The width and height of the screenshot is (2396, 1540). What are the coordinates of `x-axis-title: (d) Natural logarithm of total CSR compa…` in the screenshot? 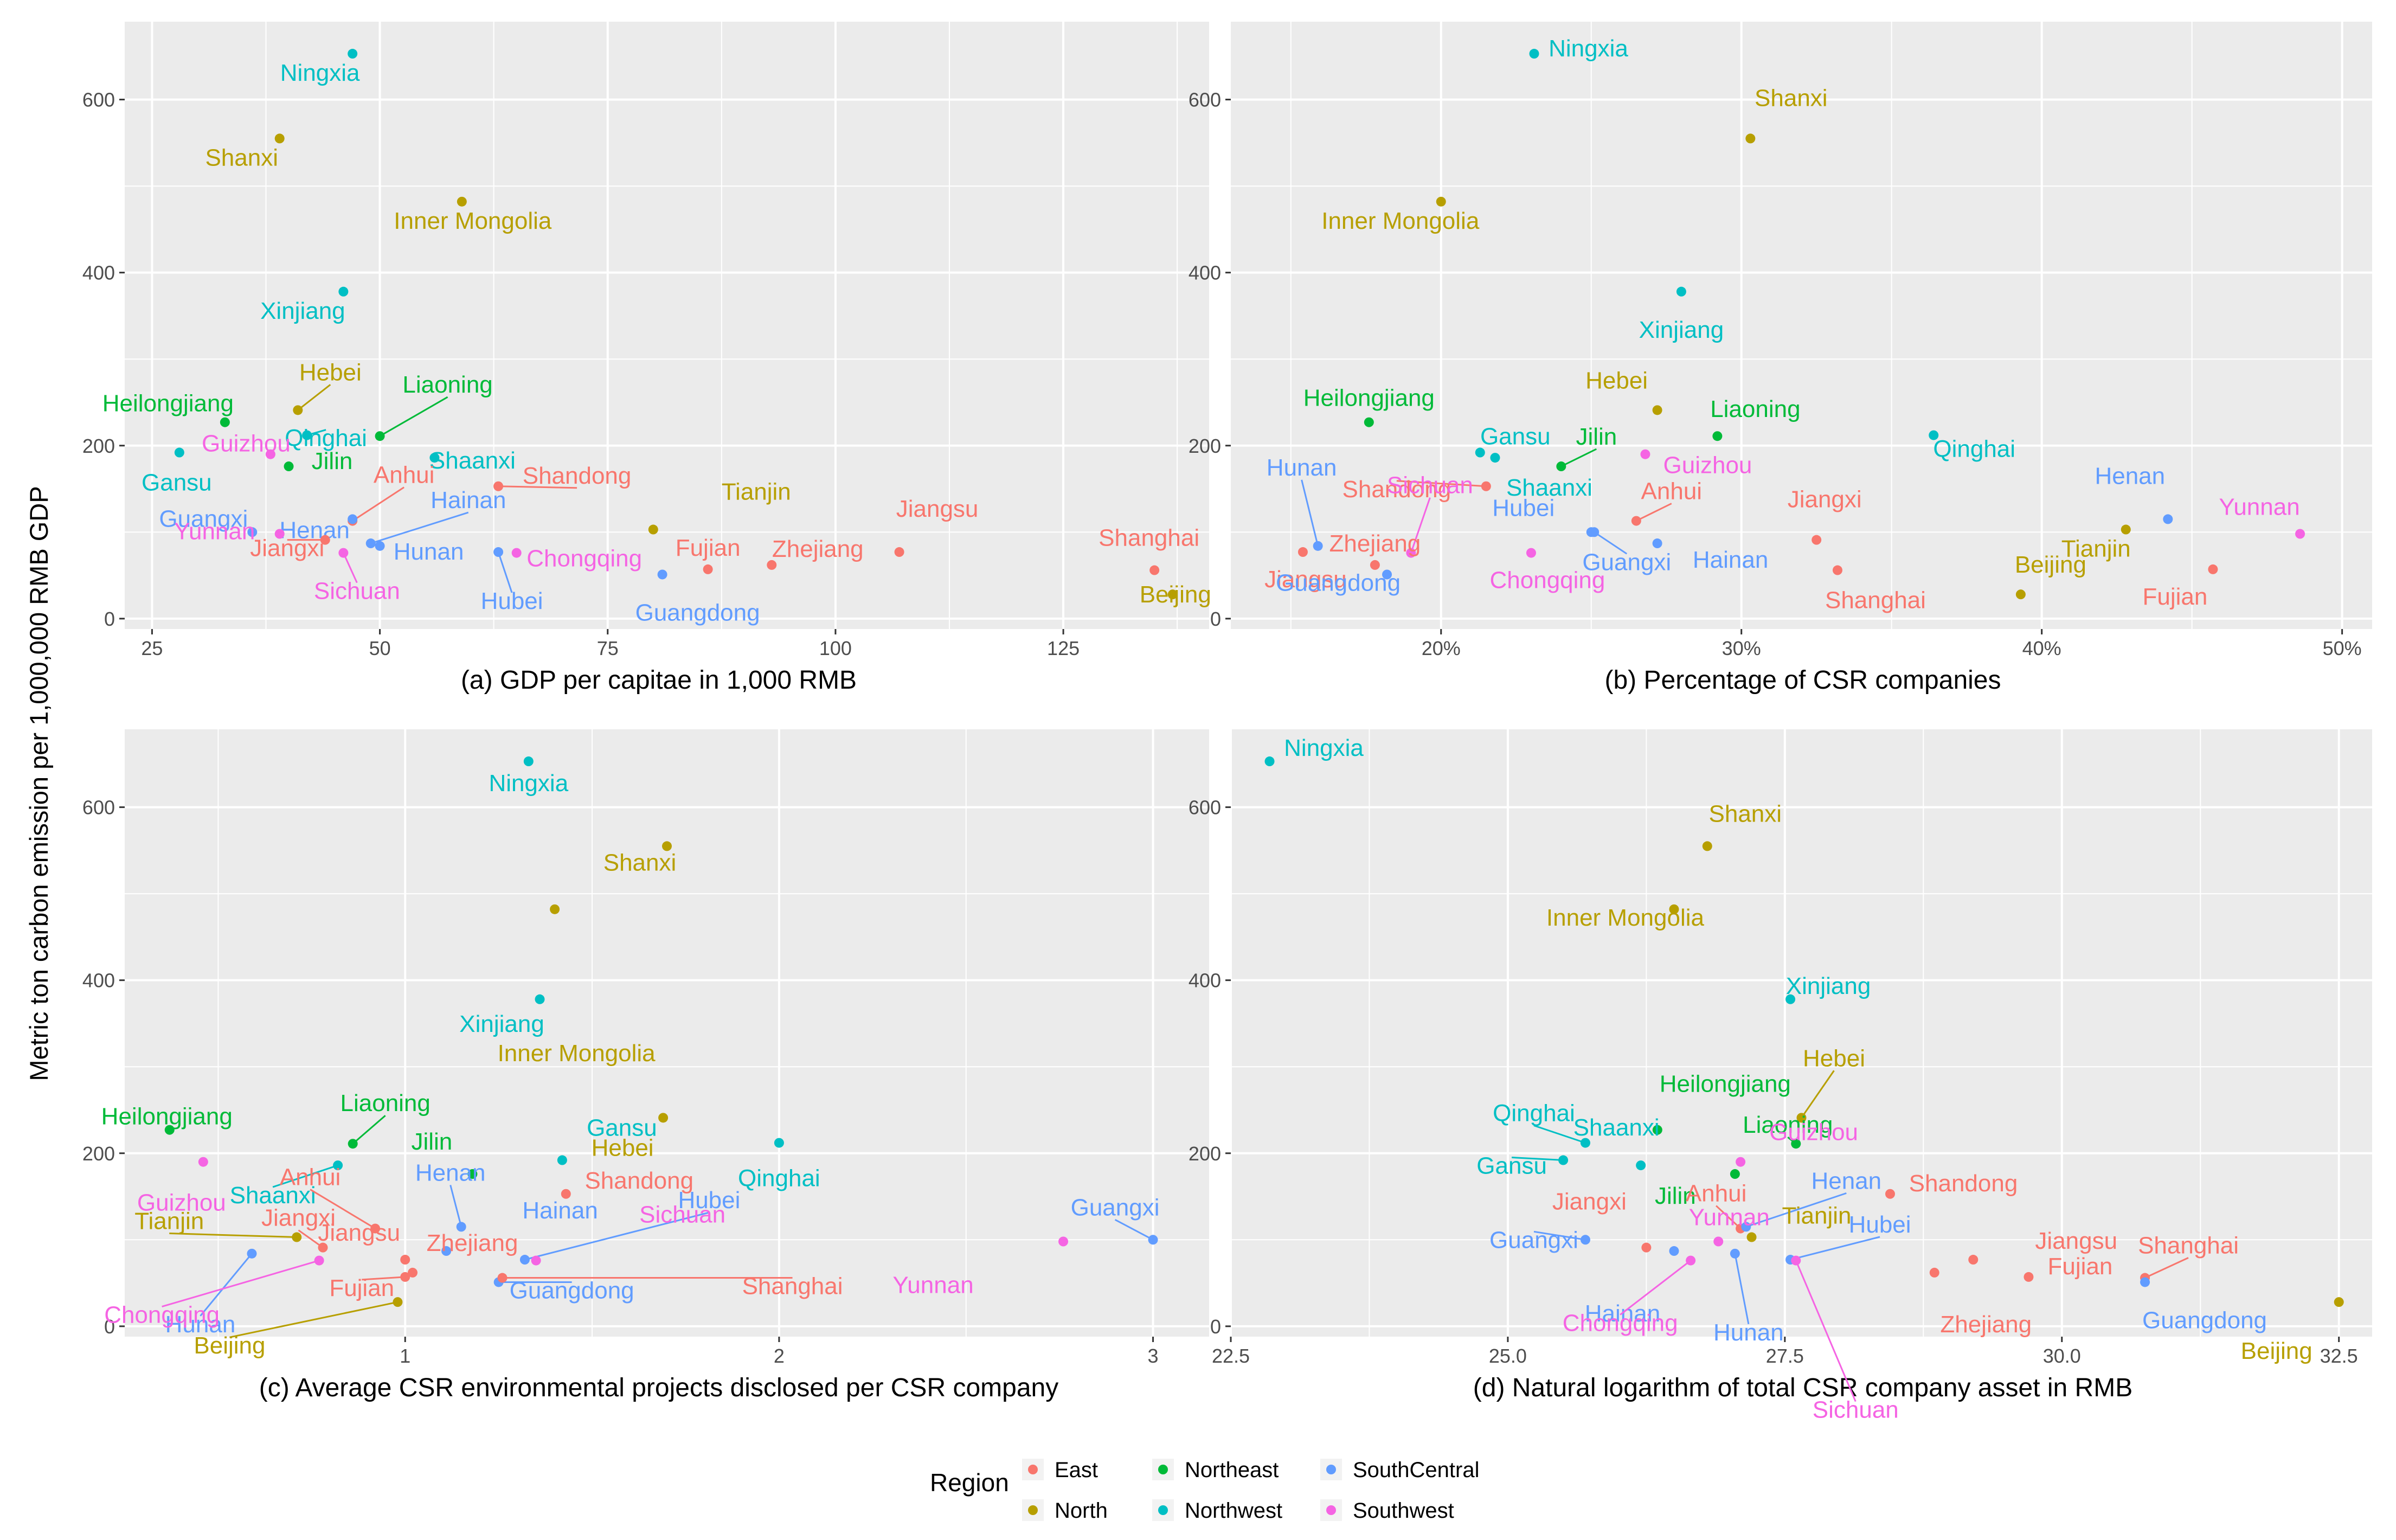 It's located at (1802, 1388).